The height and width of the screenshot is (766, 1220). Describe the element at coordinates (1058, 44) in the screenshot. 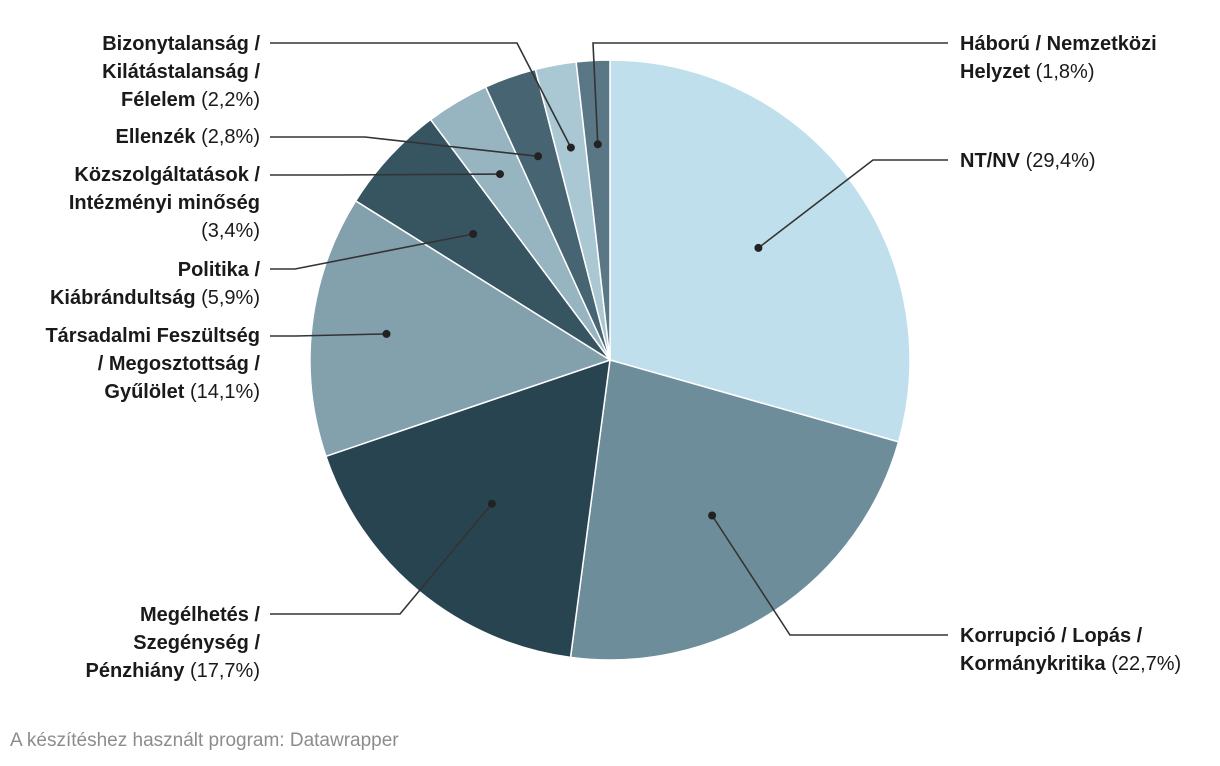

I see `label-name: Háború / Nemzetközi` at that location.